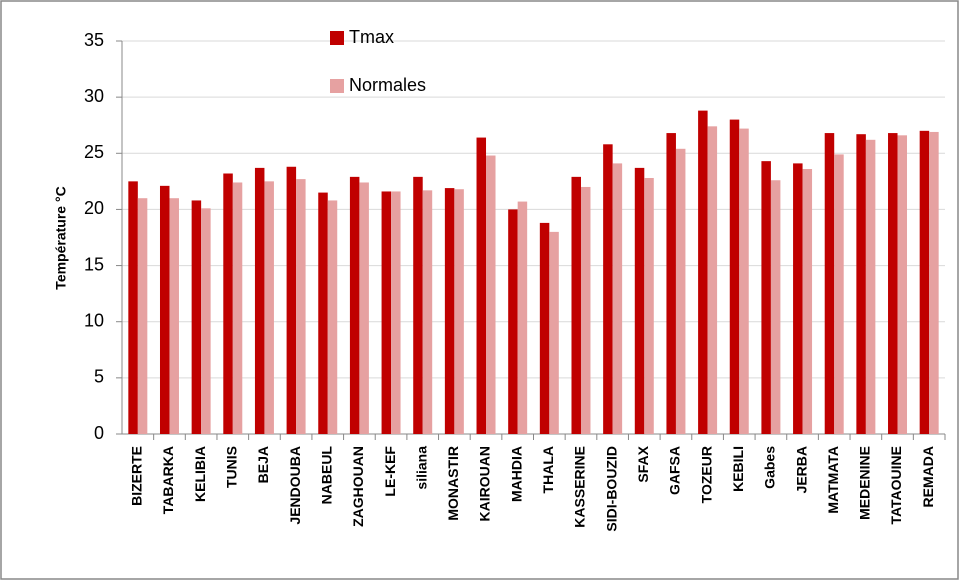 Image resolution: width=960 pixels, height=581 pixels. I want to click on x-tick-label: BIZERTE, so click(137, 476).